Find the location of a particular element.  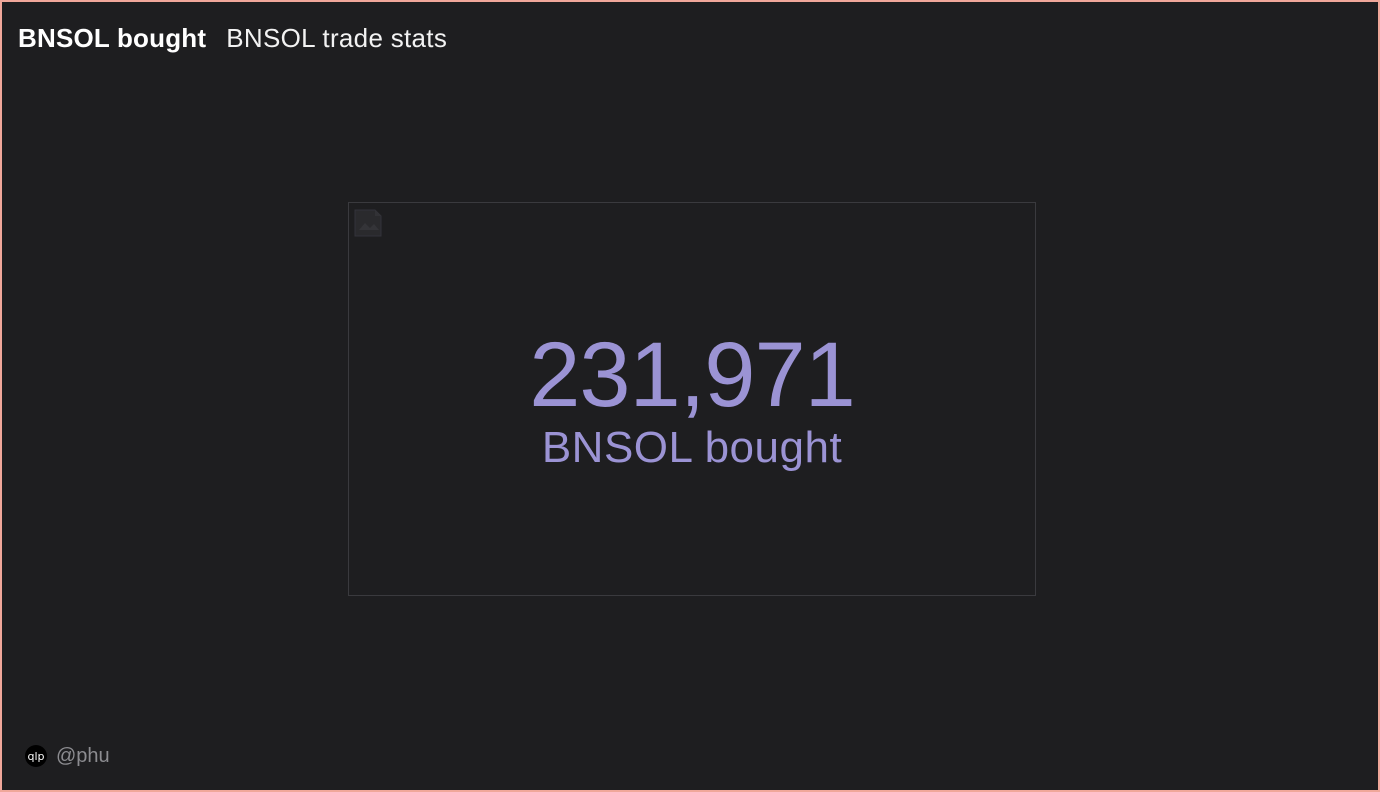

counter-label: BNSOL bought is located at coordinates (692, 447).